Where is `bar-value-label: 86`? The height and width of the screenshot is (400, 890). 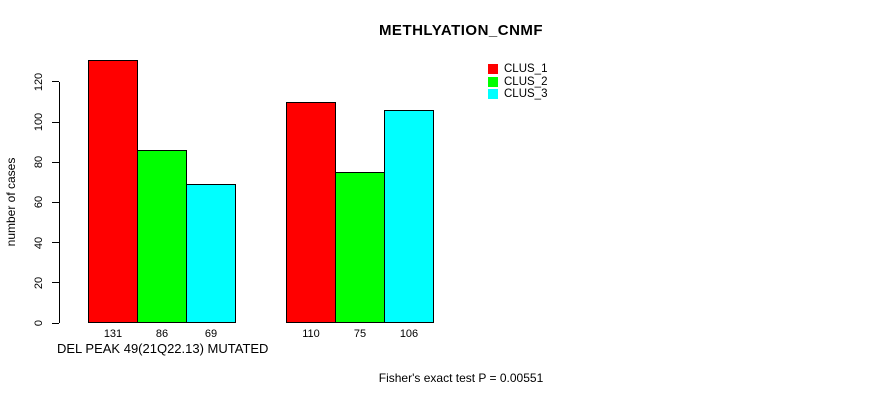
bar-value-label: 86 is located at coordinates (162, 334).